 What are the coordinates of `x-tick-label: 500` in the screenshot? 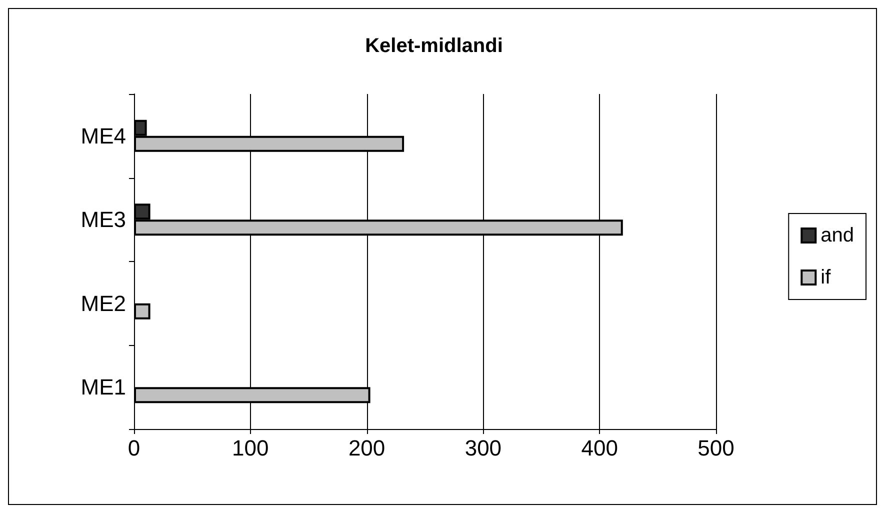 It's located at (716, 448).